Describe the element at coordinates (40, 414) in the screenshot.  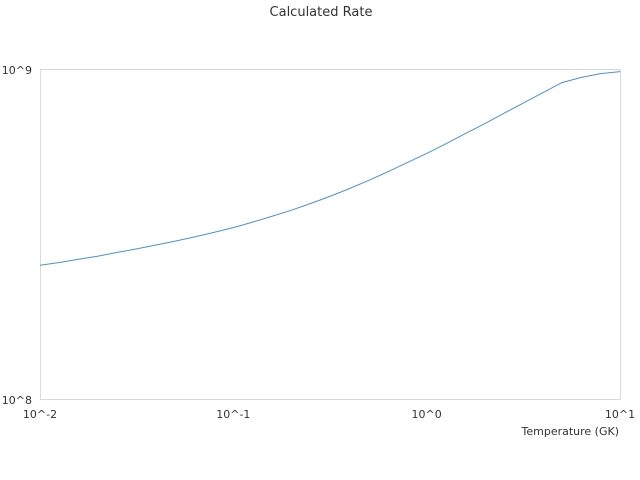
I see `x-tick-label: 10^-2` at that location.